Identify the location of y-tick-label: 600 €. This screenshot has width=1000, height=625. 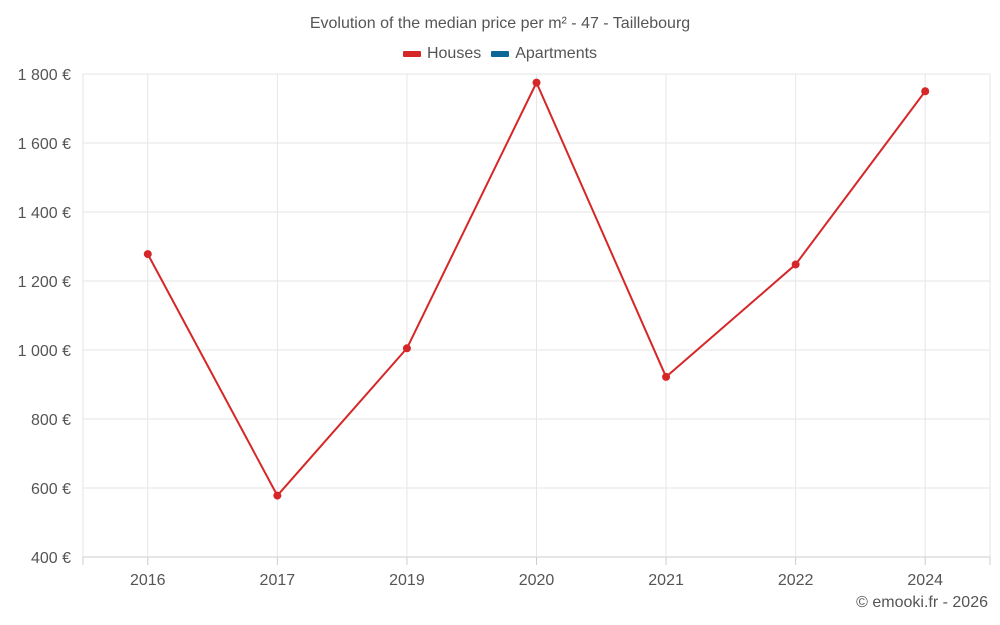
(51, 489).